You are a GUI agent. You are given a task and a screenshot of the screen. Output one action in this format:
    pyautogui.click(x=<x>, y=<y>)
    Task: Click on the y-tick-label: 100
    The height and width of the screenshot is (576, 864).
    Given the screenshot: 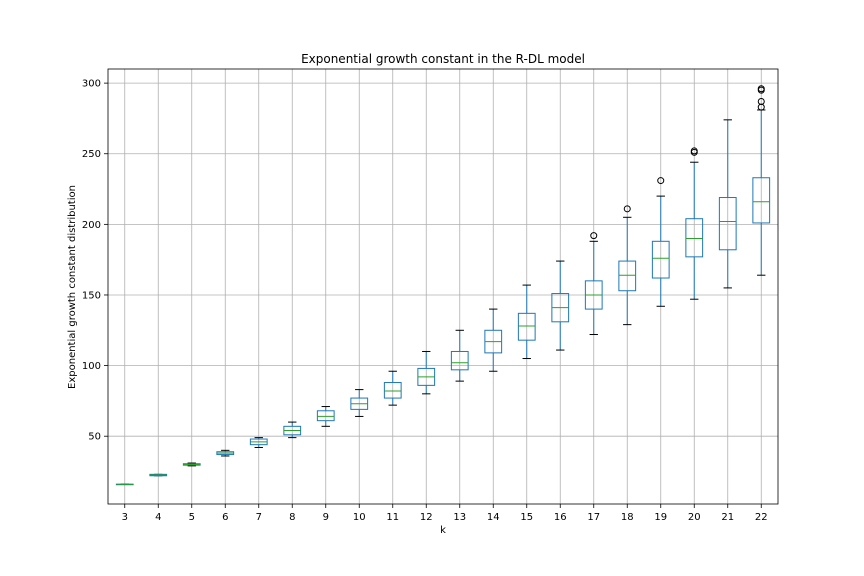 What is the action you would take?
    pyautogui.click(x=91, y=366)
    